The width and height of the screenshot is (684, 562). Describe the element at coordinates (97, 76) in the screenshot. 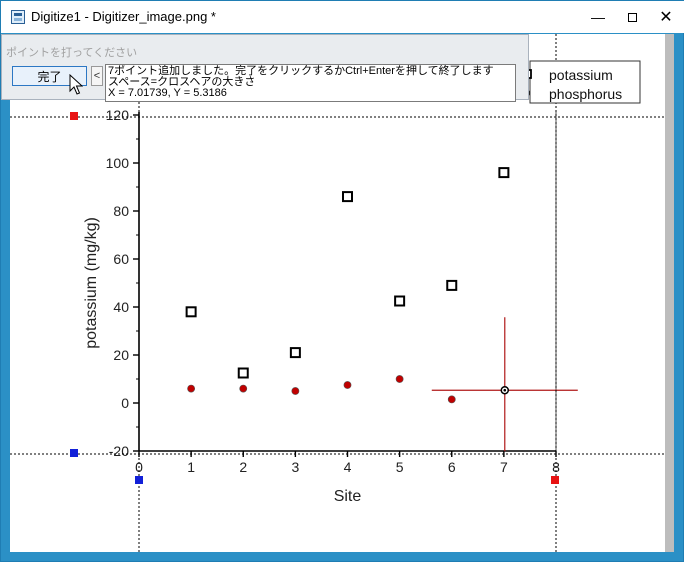

I see `collapse-button: <` at that location.